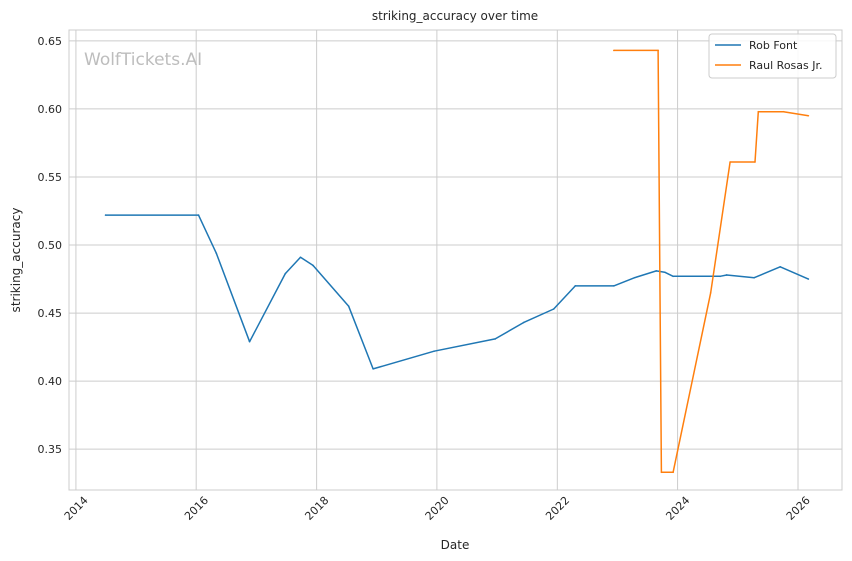 Image resolution: width=852 pixels, height=561 pixels. What do you see at coordinates (16, 260) in the screenshot?
I see `y-axis-title: striking_accuracy` at bounding box center [16, 260].